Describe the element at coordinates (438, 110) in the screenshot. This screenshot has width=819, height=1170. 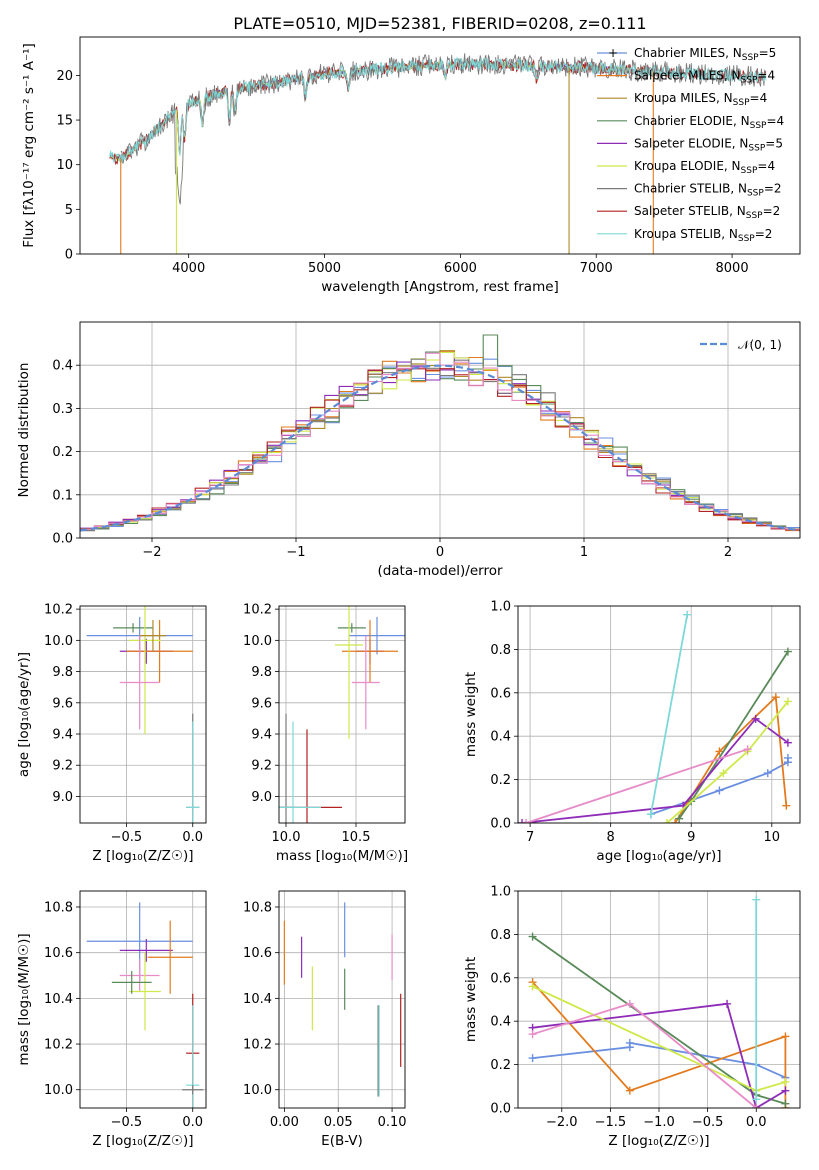
I see `spectrum-trace` at that location.